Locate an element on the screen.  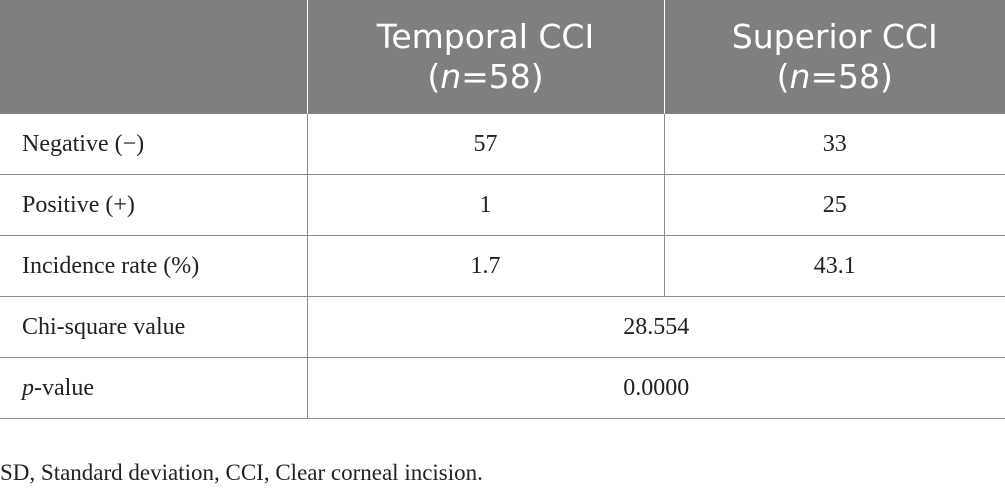
table-row-positive: Positive (+) 1 25 is located at coordinates (502, 205).